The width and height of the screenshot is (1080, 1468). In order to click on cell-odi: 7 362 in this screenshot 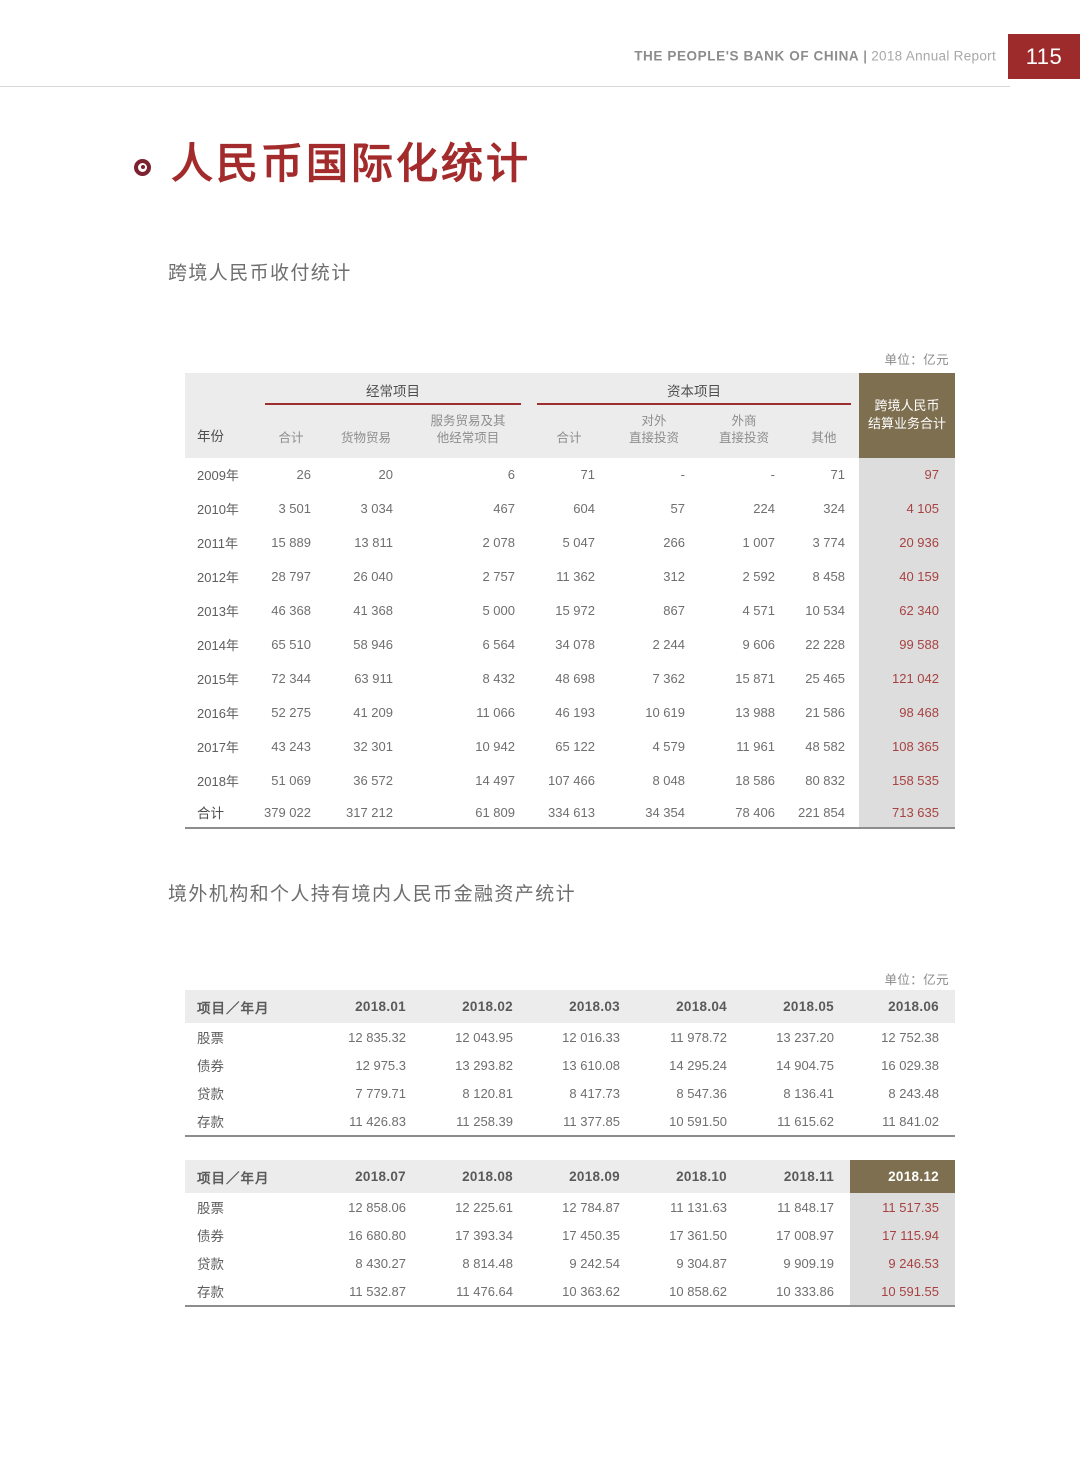, I will do `click(668, 678)`.